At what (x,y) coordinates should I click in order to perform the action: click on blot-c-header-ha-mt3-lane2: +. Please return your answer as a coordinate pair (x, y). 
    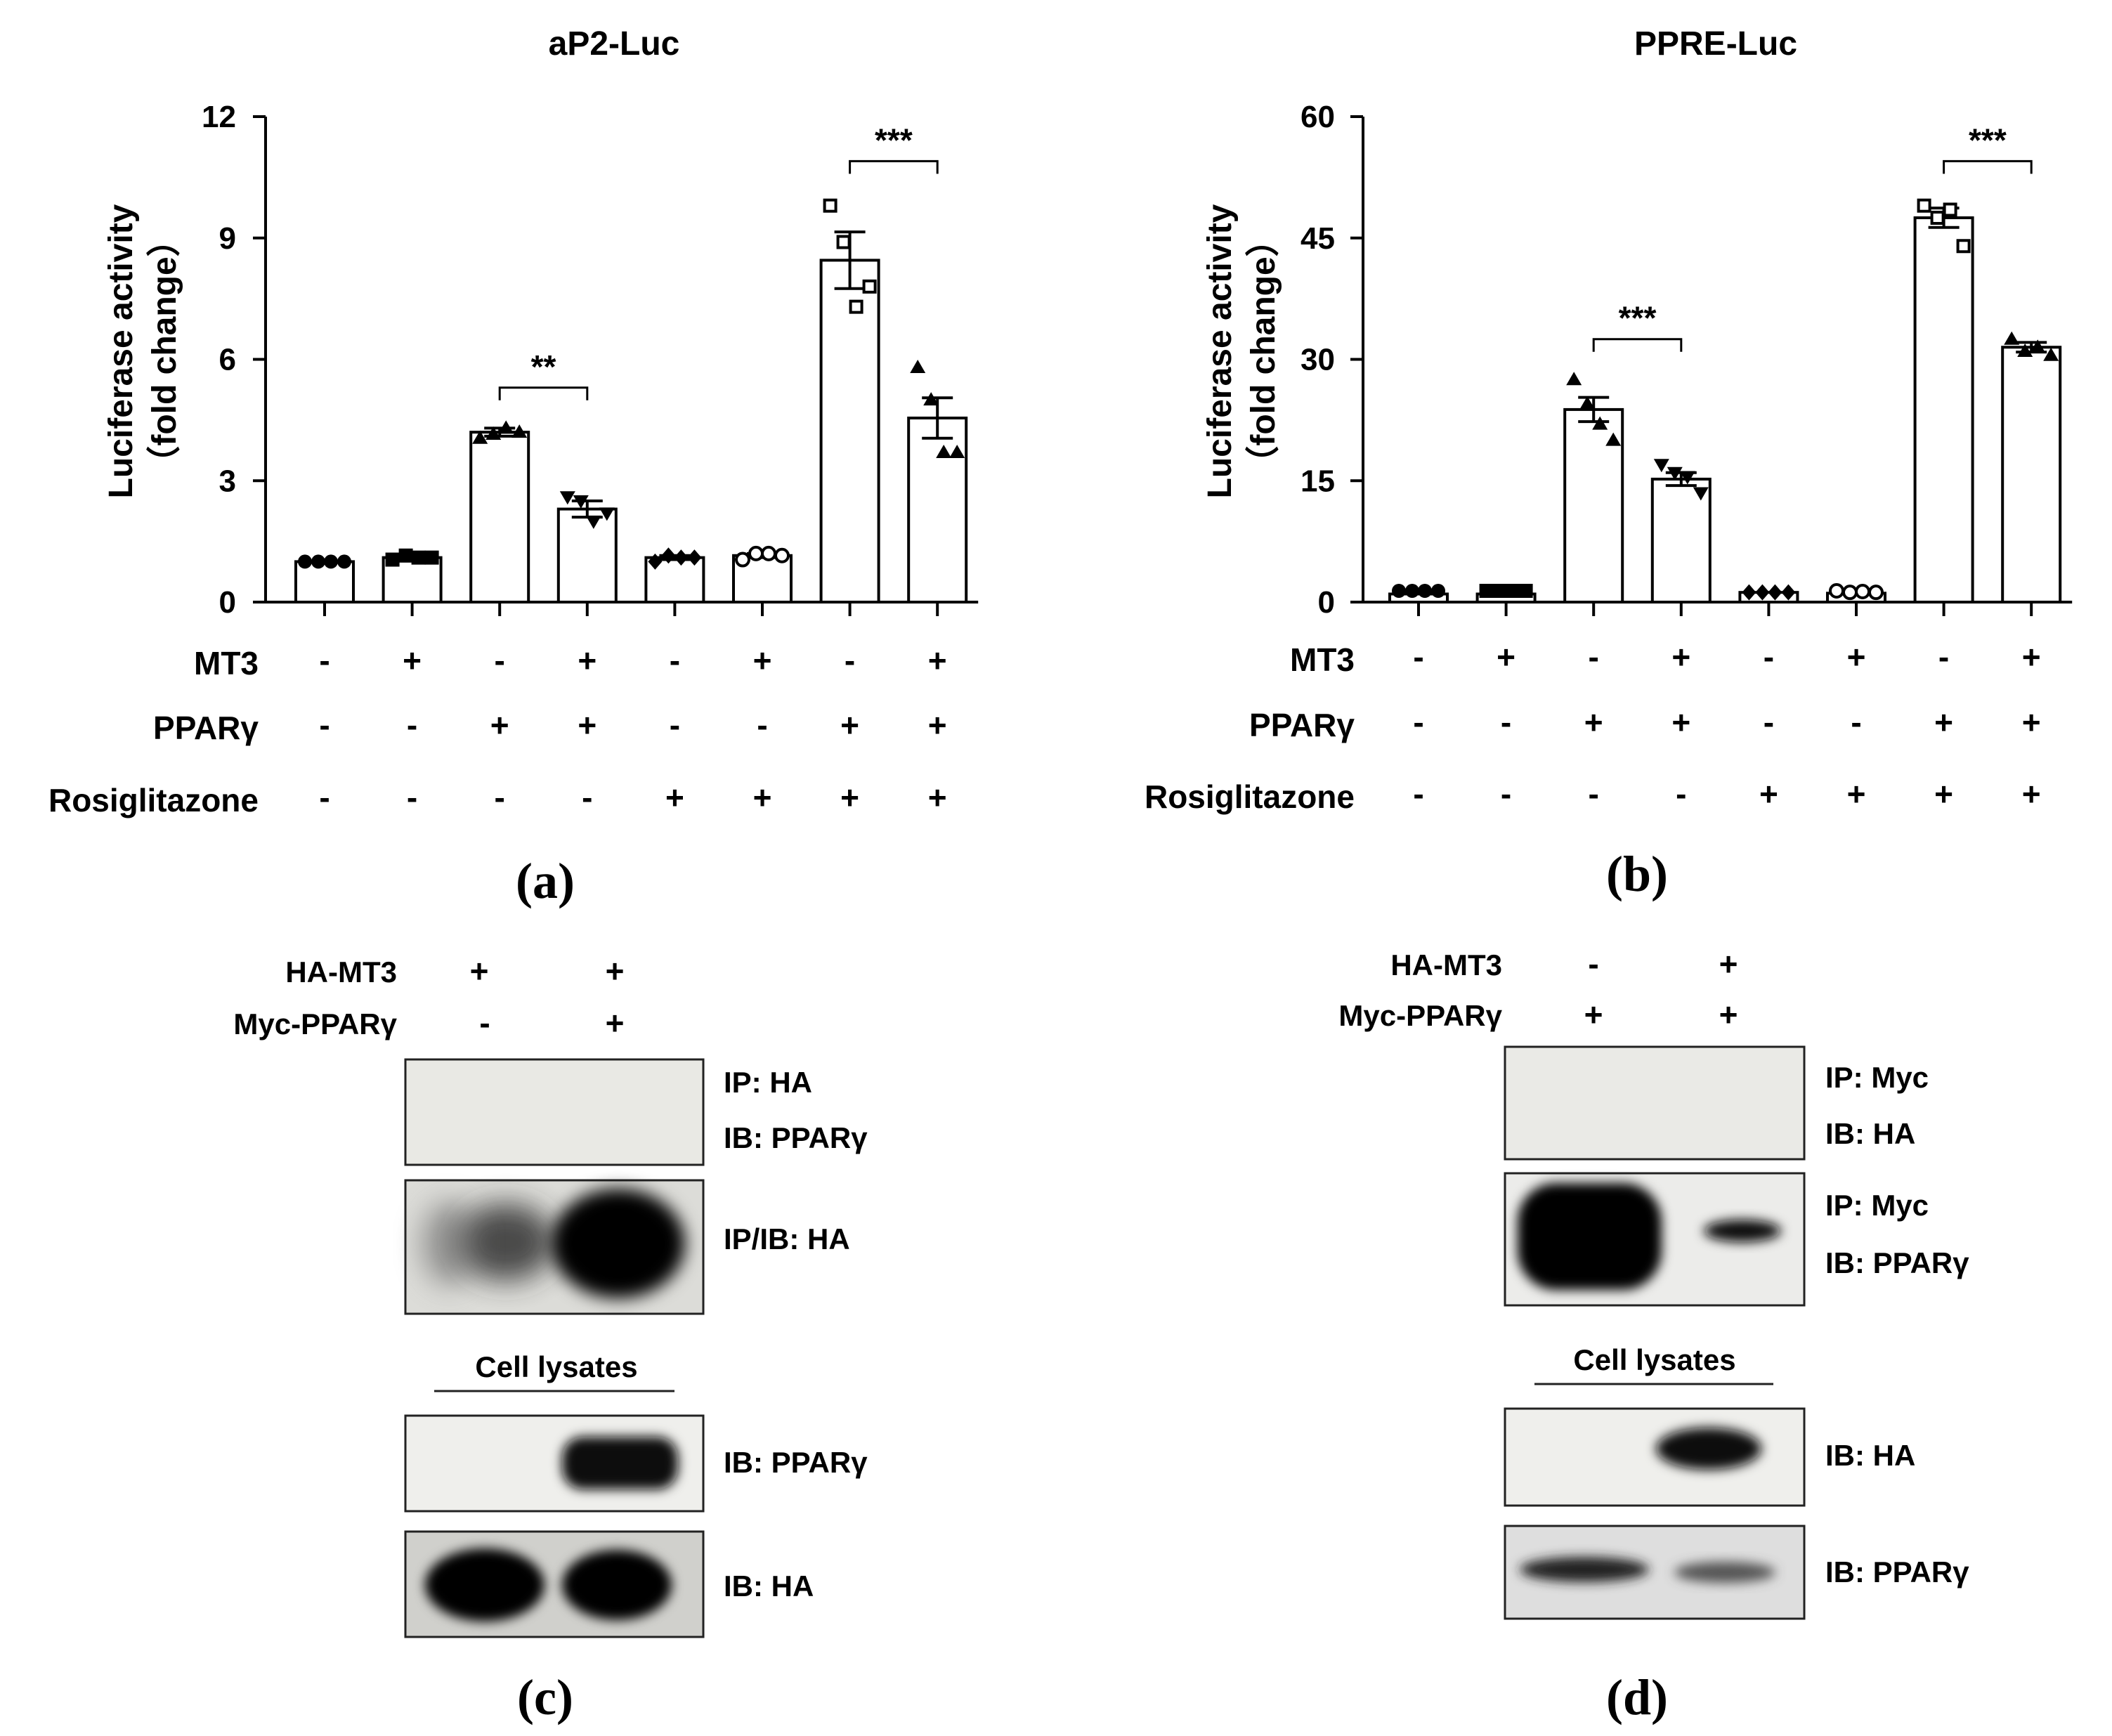
    Looking at the image, I should click on (615, 971).